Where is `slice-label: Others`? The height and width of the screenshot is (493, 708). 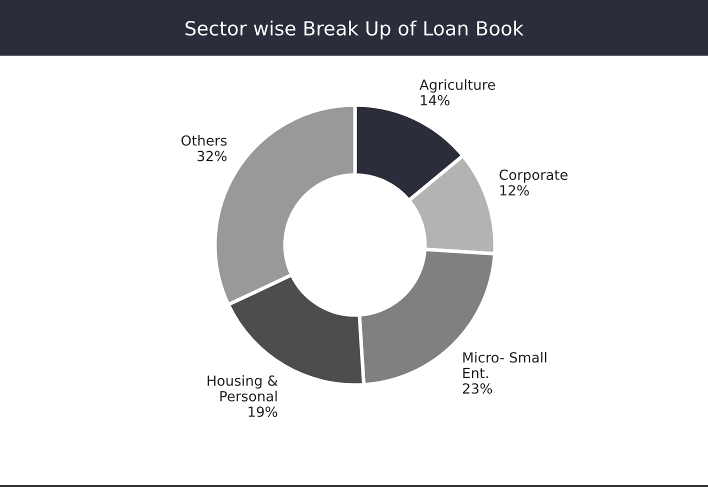
slice-label: Others is located at coordinates (204, 140).